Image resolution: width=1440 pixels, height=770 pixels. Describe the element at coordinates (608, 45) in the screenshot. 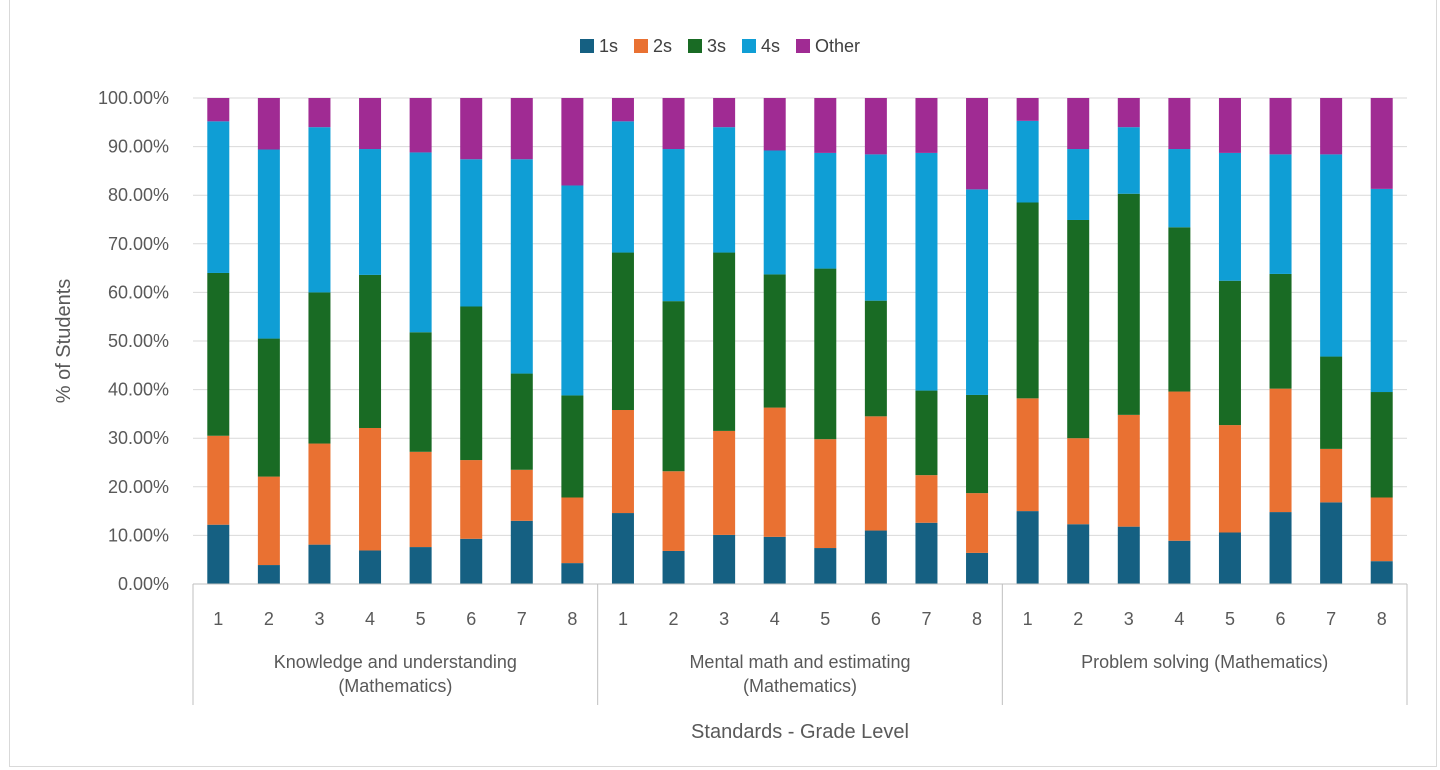

I see `legend-label: 1s` at that location.